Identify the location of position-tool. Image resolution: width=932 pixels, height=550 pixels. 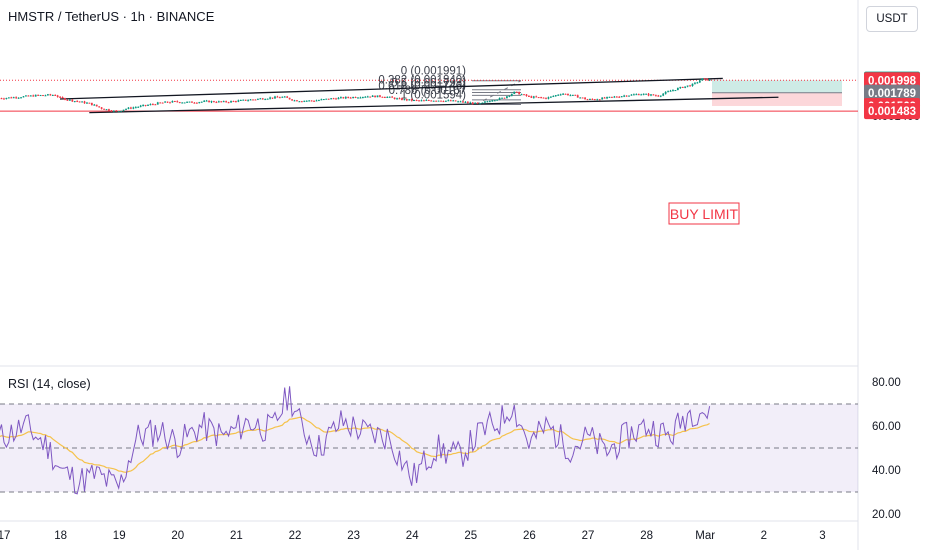
(777, 93).